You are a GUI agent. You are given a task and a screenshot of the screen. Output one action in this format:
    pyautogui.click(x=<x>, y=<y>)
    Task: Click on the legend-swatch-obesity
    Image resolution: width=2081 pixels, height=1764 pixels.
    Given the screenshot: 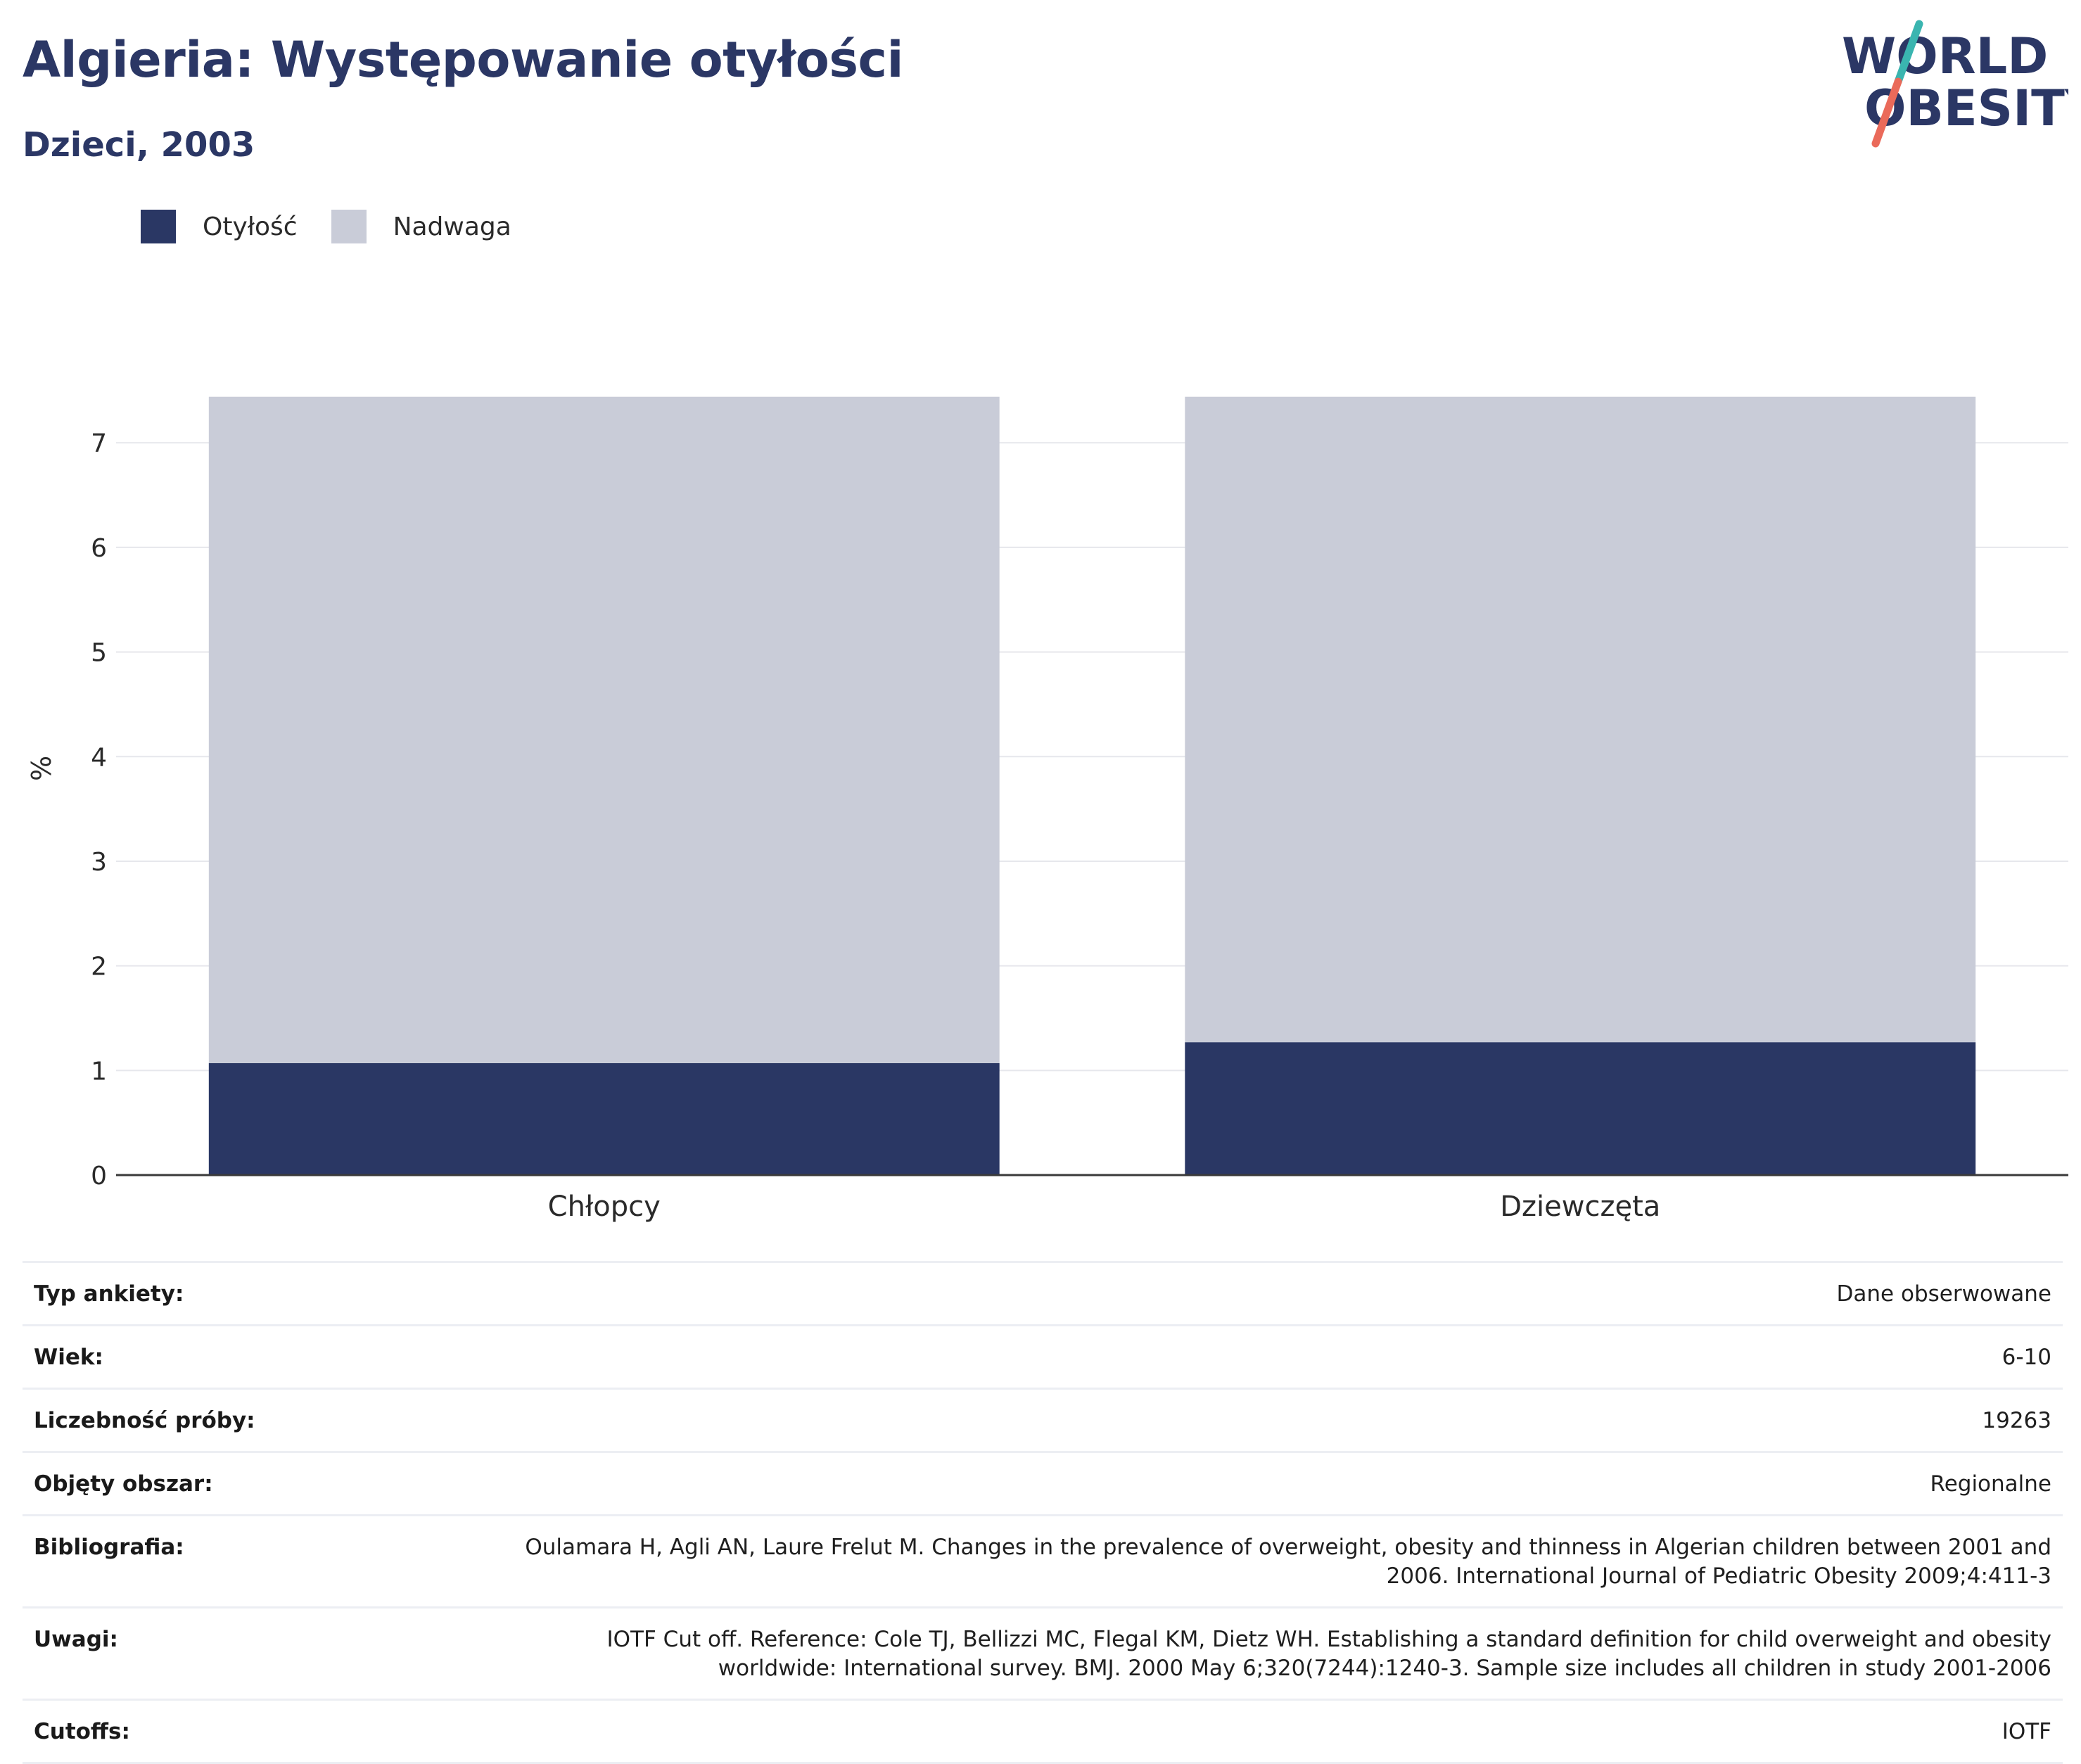 What is the action you would take?
    pyautogui.click(x=158, y=226)
    